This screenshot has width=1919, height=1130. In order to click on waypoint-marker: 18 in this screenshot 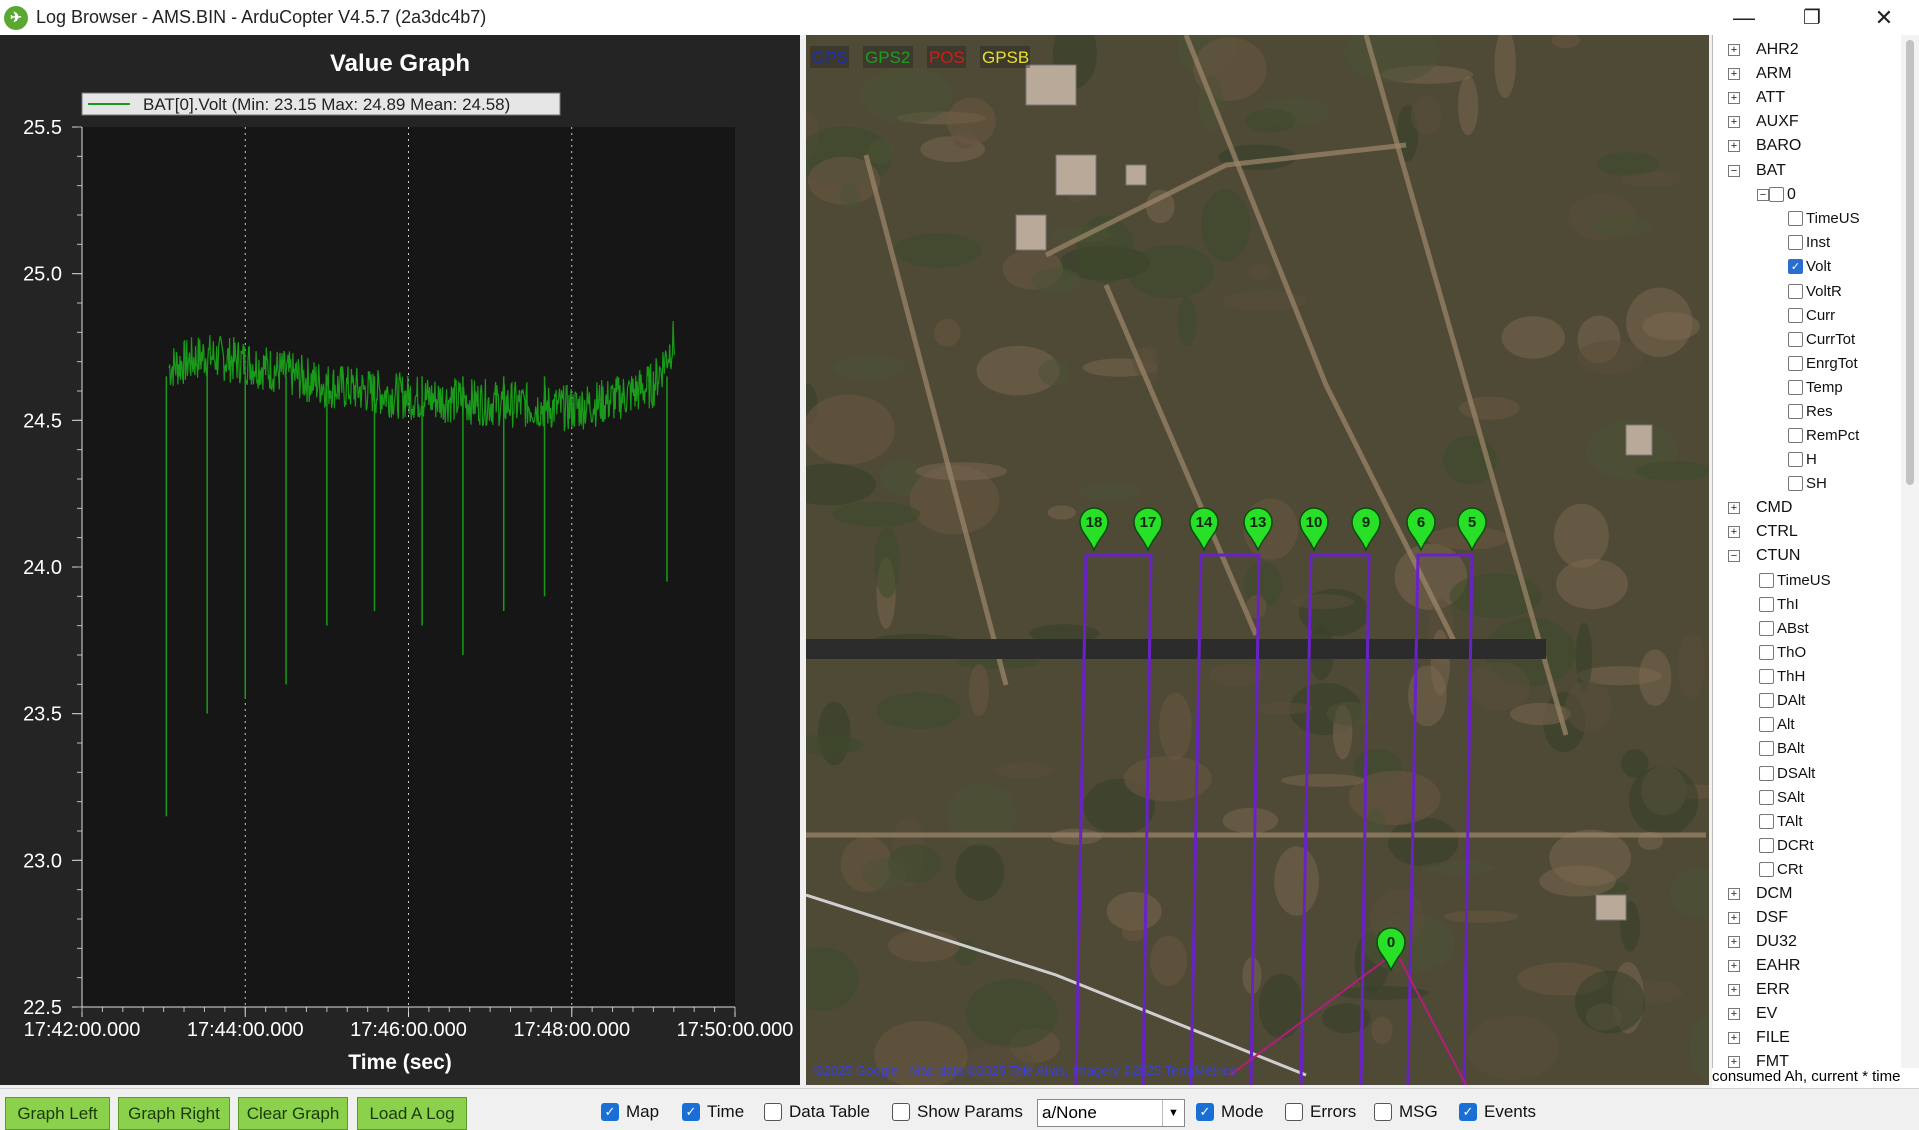, I will do `click(1094, 529)`.